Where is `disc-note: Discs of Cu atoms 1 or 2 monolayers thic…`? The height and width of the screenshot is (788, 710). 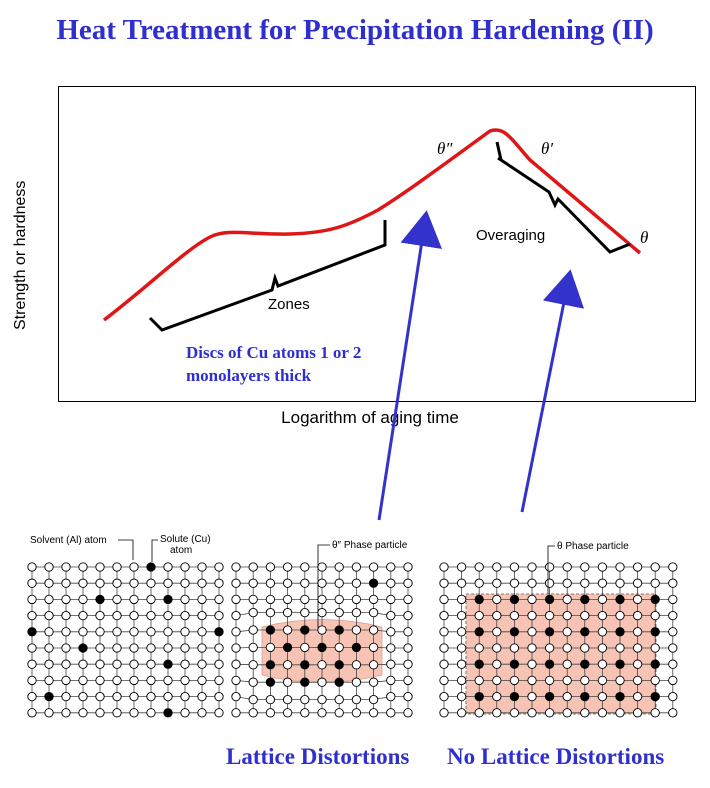
disc-note: Discs of Cu atoms 1 or 2 monolayers thic… is located at coordinates (286, 364).